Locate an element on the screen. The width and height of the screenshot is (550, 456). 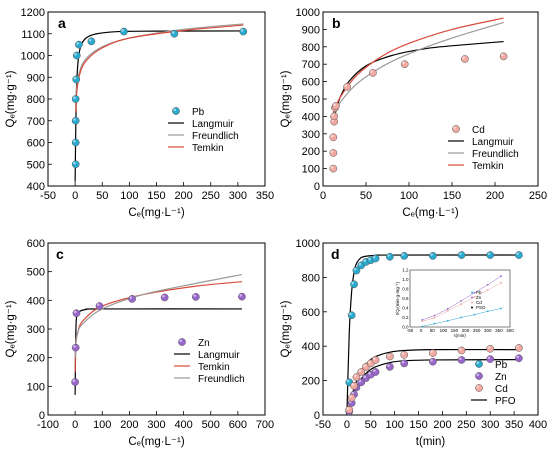
inset-x-tick-label: 400 is located at coordinates (510, 330).